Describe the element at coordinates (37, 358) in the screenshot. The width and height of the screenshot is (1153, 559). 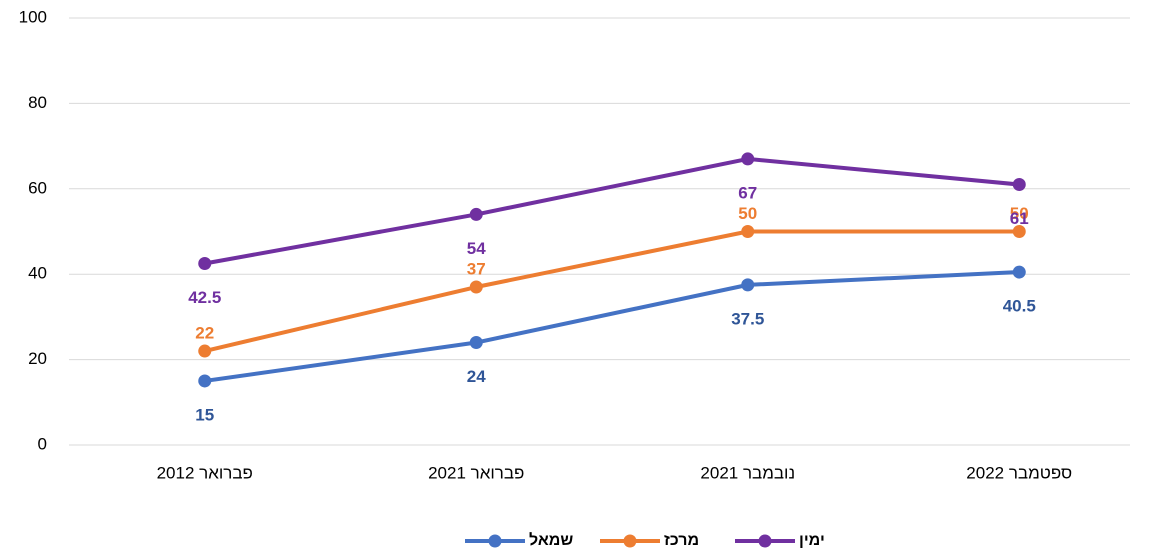
I see `y-tick-label: 20` at that location.